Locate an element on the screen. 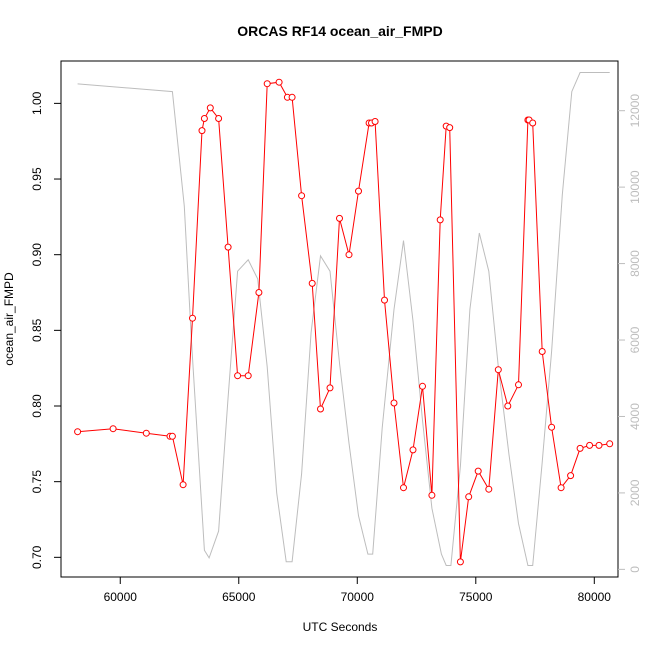 Image resolution: width=650 pixels, height=655 pixels. x-tick-label: 70000 is located at coordinates (358, 597).